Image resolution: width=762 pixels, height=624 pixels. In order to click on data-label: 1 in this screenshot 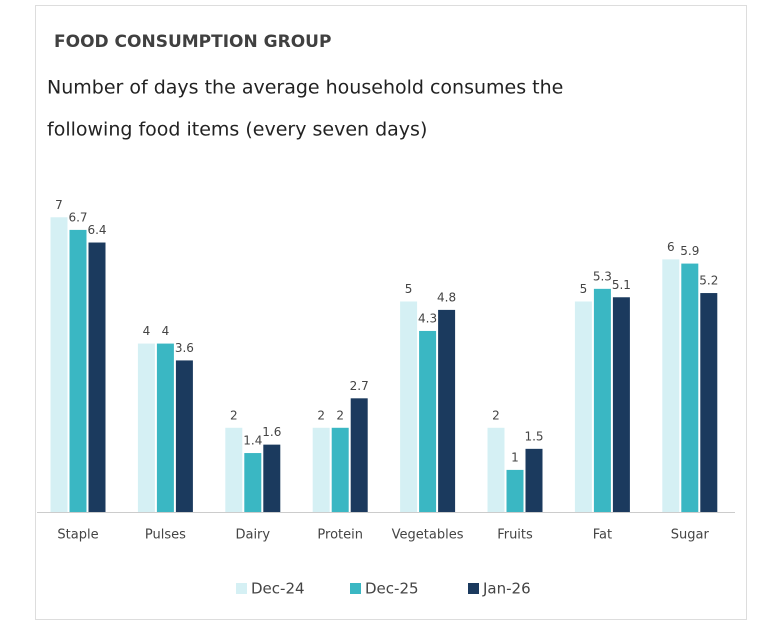, I will do `click(515, 457)`.